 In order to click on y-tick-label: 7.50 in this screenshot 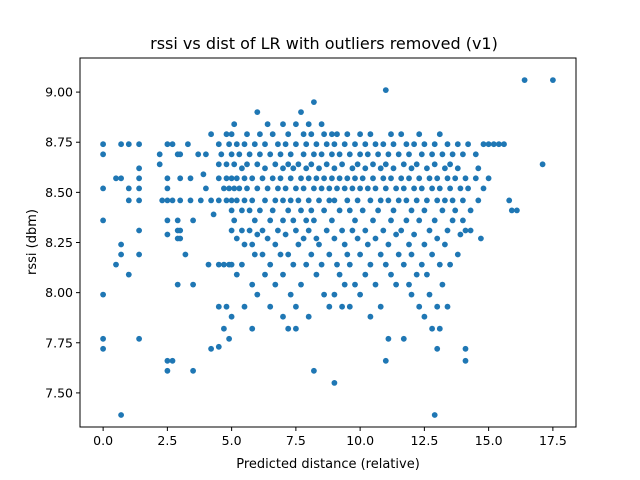, I will do `click(59, 392)`.